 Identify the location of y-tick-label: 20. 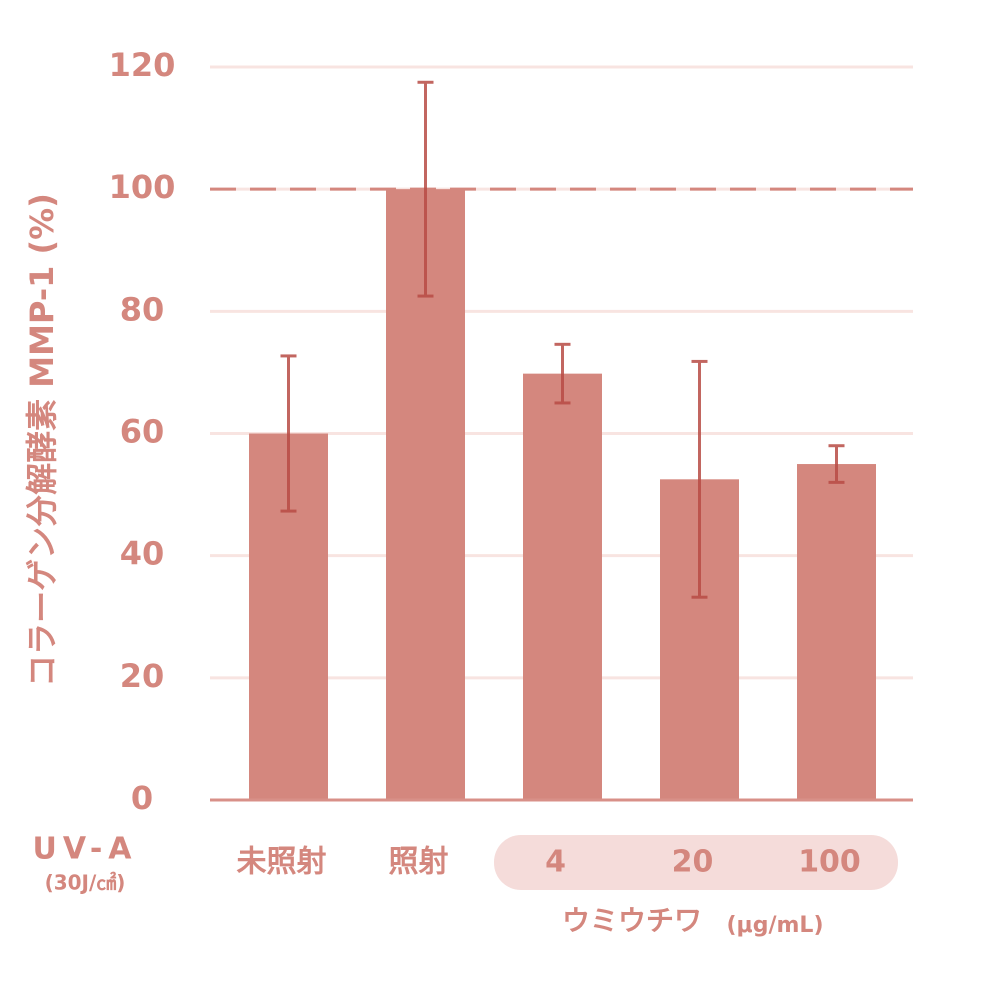
(142, 676).